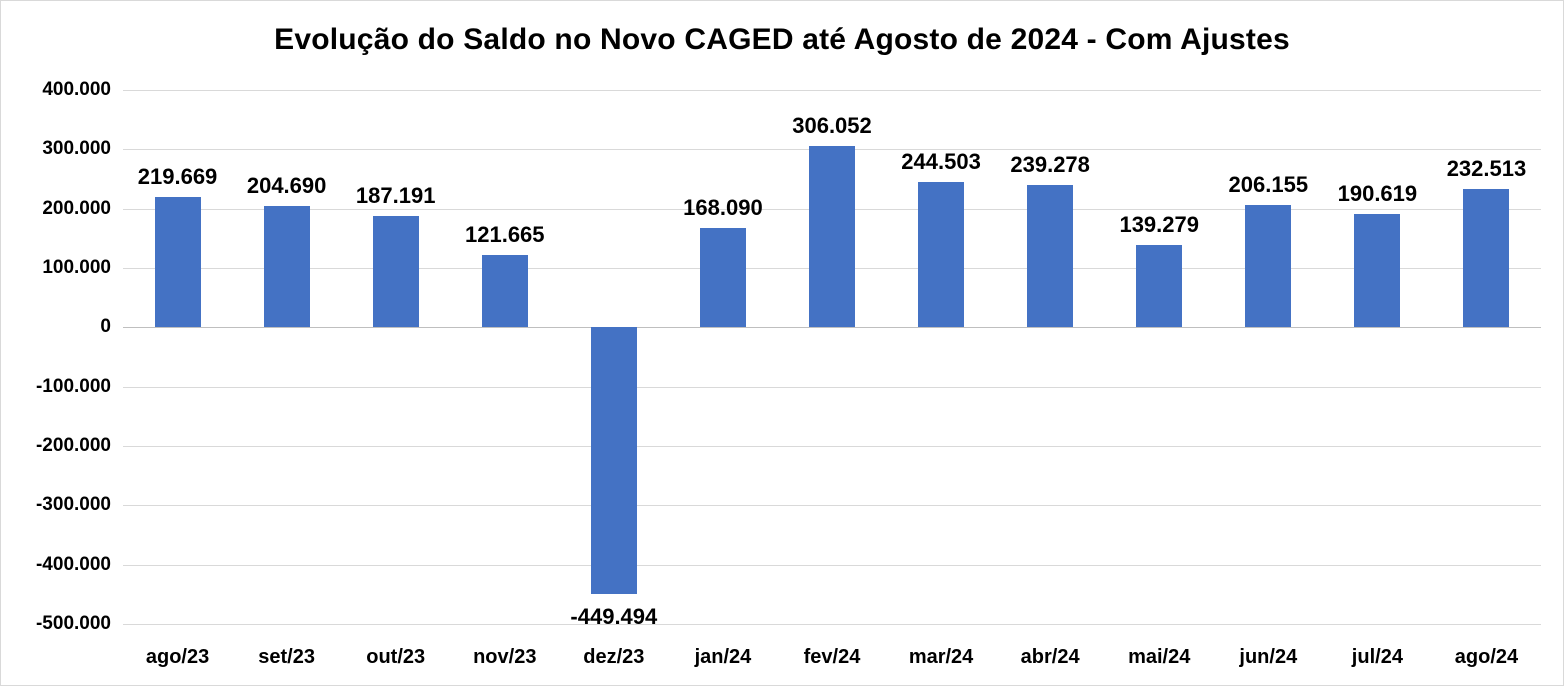  I want to click on x-tick-label: abr/24, so click(1050, 657).